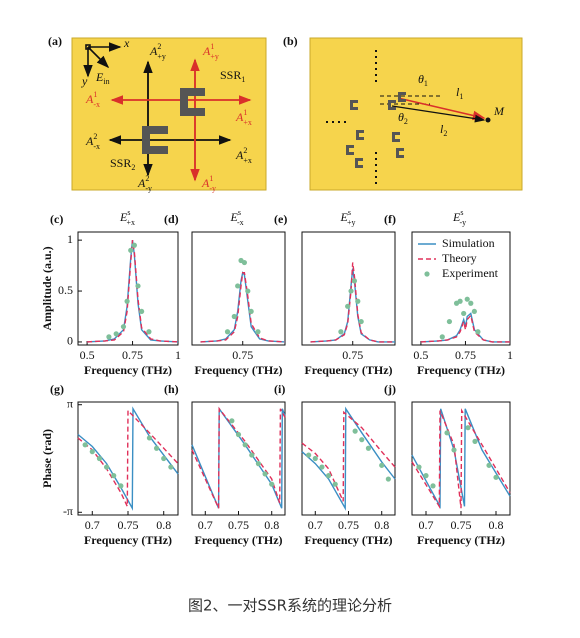  Describe the element at coordinates (55, 41) in the screenshot. I see `panel-label: (a)` at that location.